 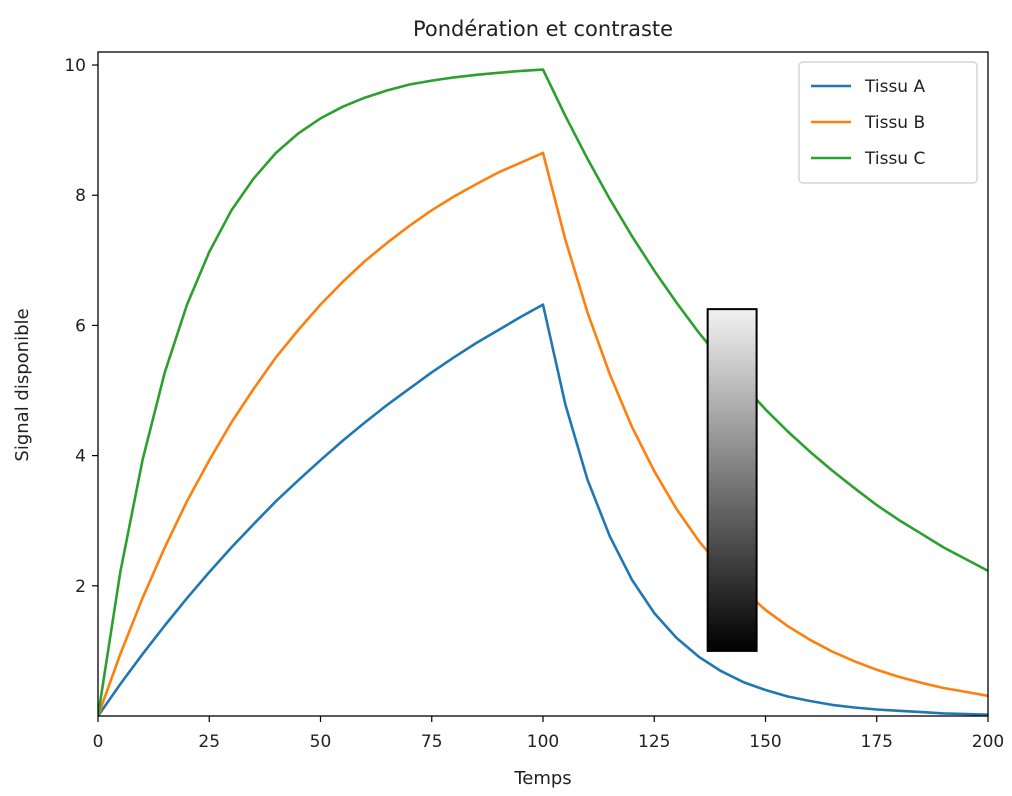 What do you see at coordinates (98, 742) in the screenshot?
I see `x-tick-label: 0` at bounding box center [98, 742].